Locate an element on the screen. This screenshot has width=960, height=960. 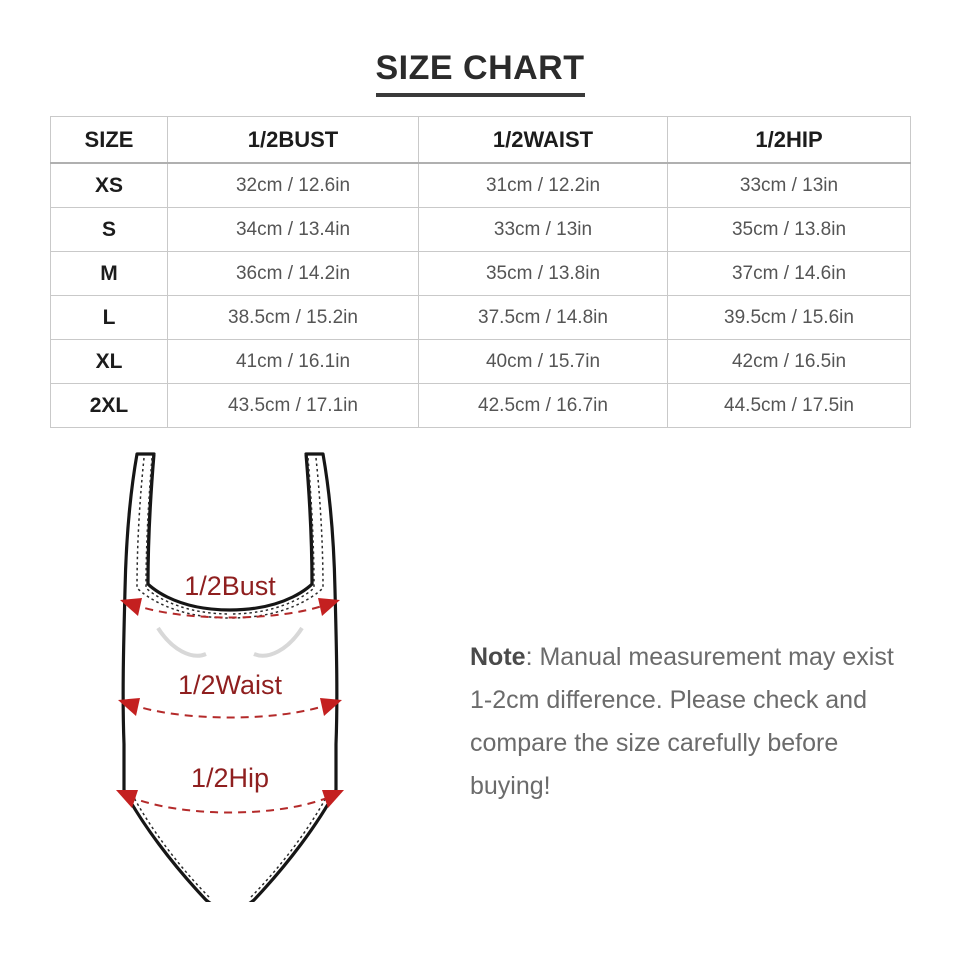
bust-measurement: 1/2Bust is located at coordinates (230, 595).